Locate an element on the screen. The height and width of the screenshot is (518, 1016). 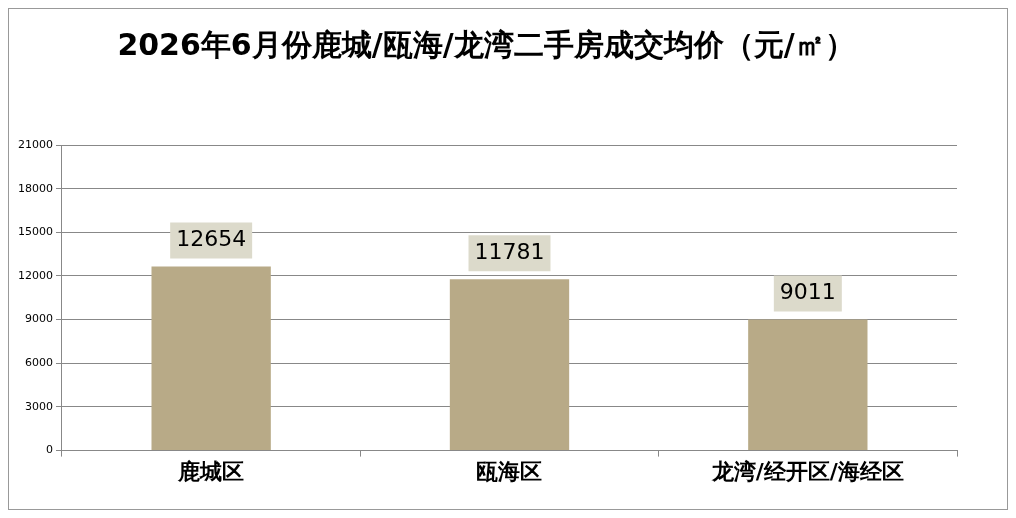
data-label: 9011 is located at coordinates (807, 292).